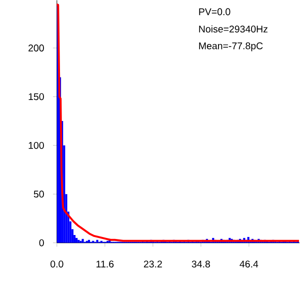 The height and width of the screenshot is (292, 300). What do you see at coordinates (214, 11) in the screenshot?
I see `annotation: PV=0.0` at bounding box center [214, 11].